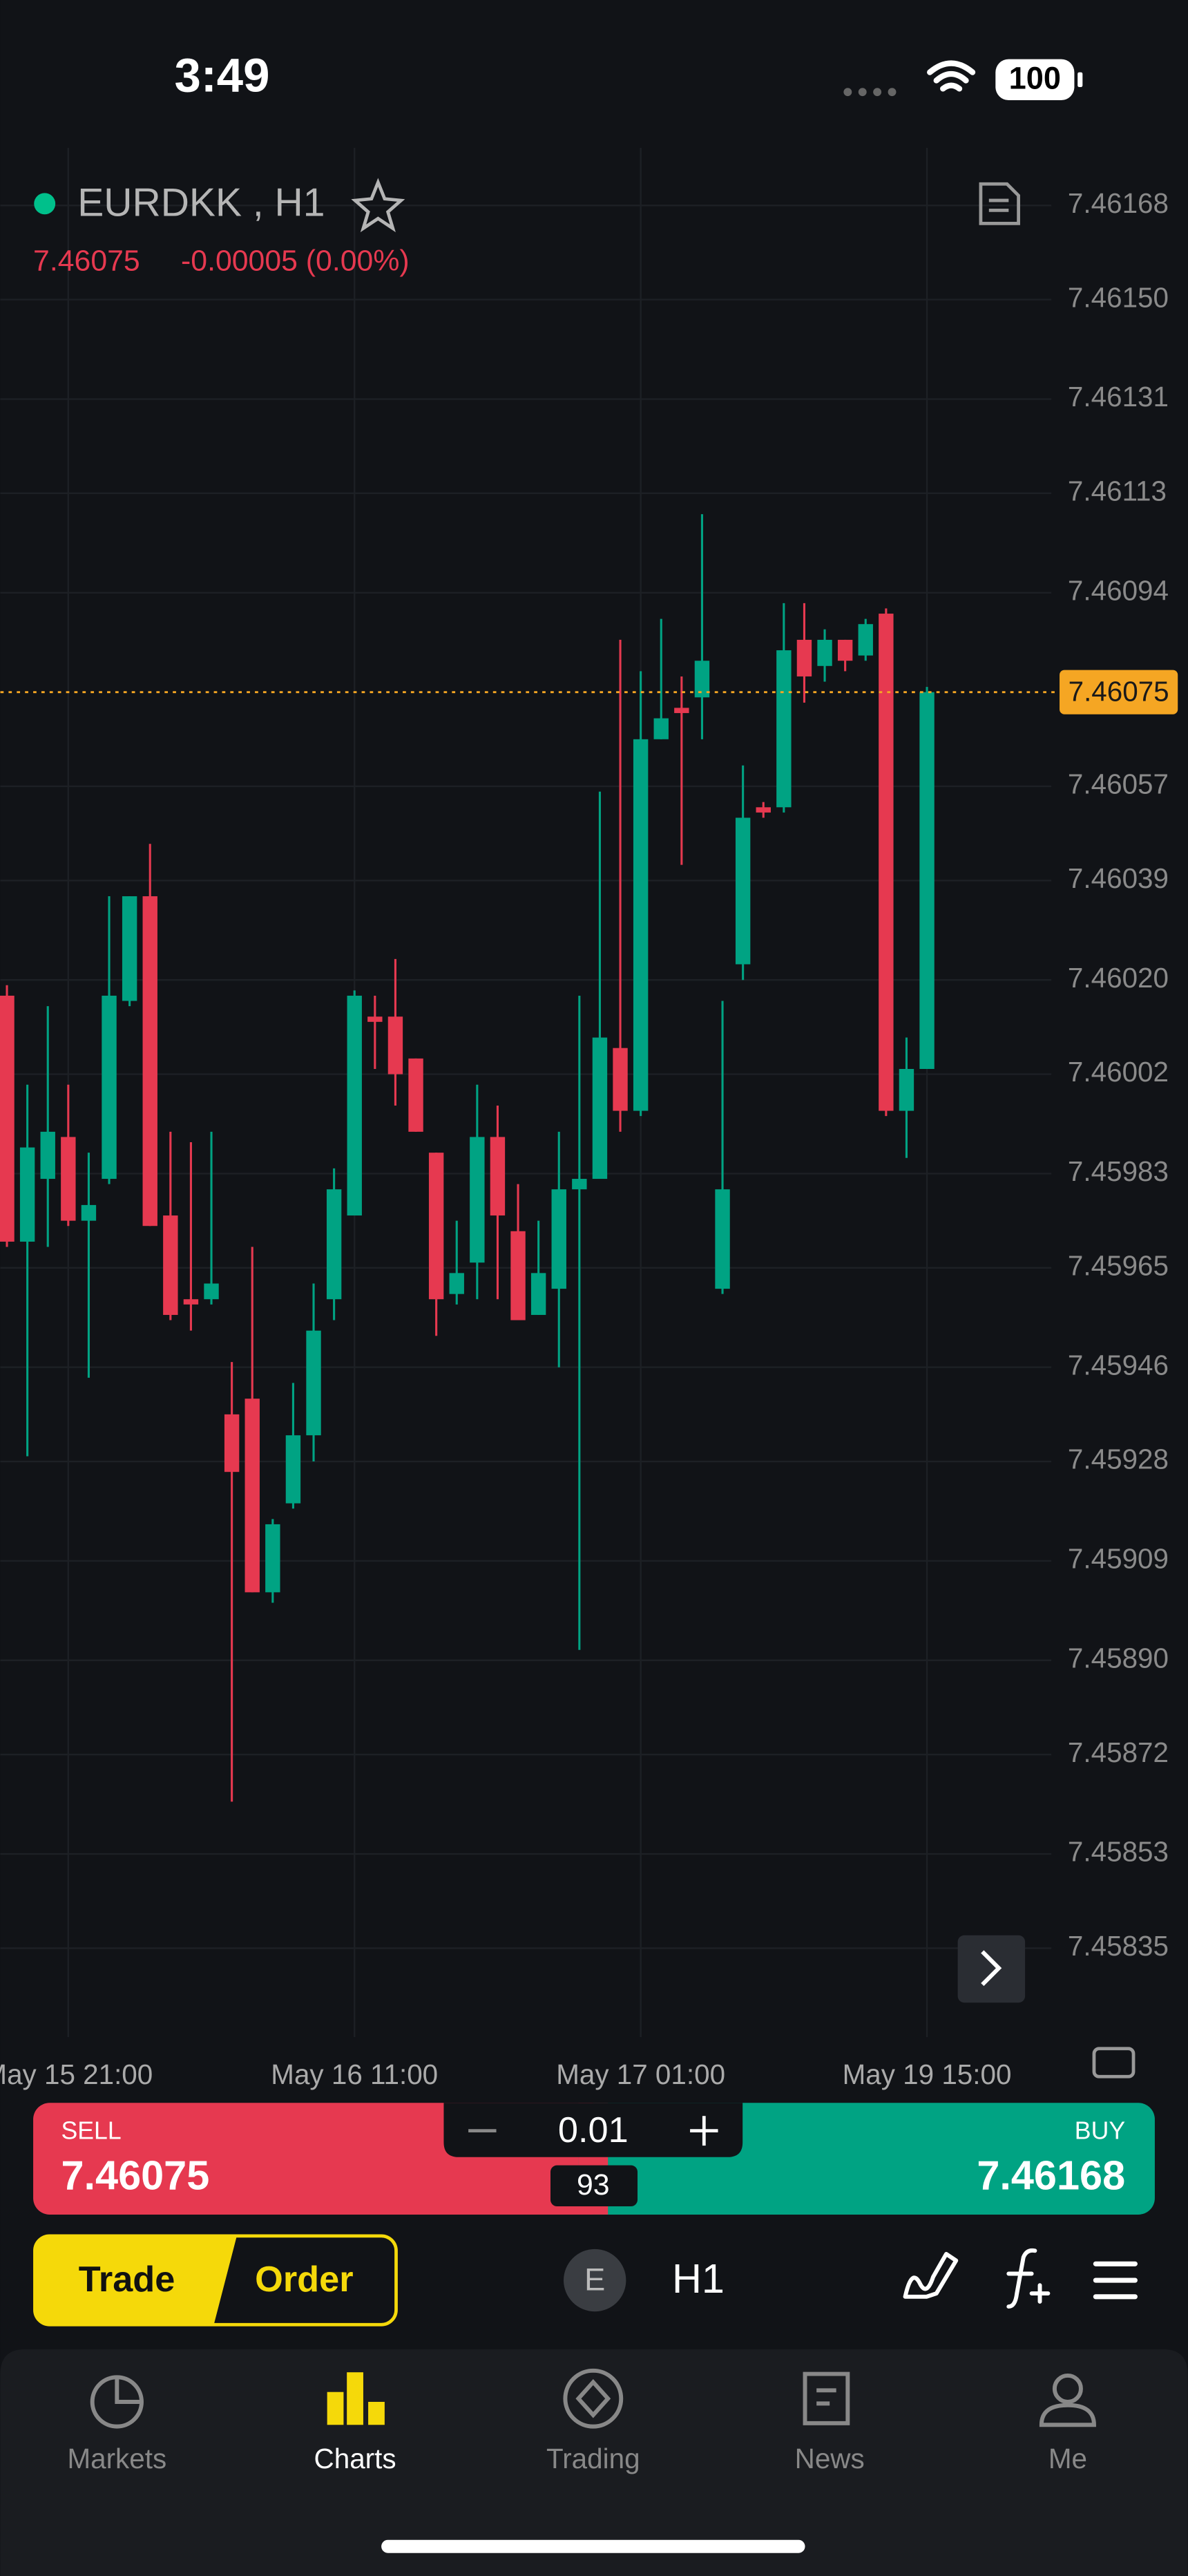 This screenshot has height=2576, width=1188. Describe the element at coordinates (86, 261) in the screenshot. I see `header-price: 7.46075` at that location.